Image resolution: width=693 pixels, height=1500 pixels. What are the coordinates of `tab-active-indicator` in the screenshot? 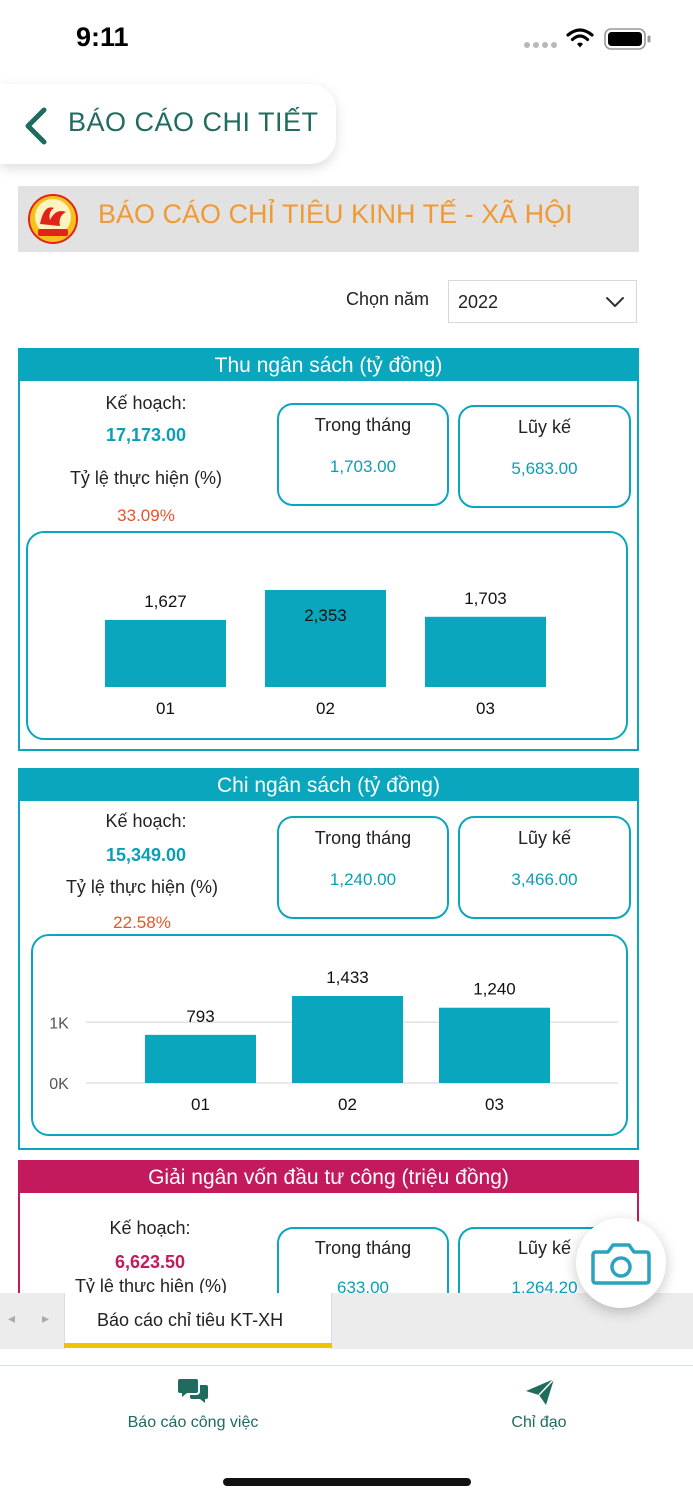 It's located at (198, 1345).